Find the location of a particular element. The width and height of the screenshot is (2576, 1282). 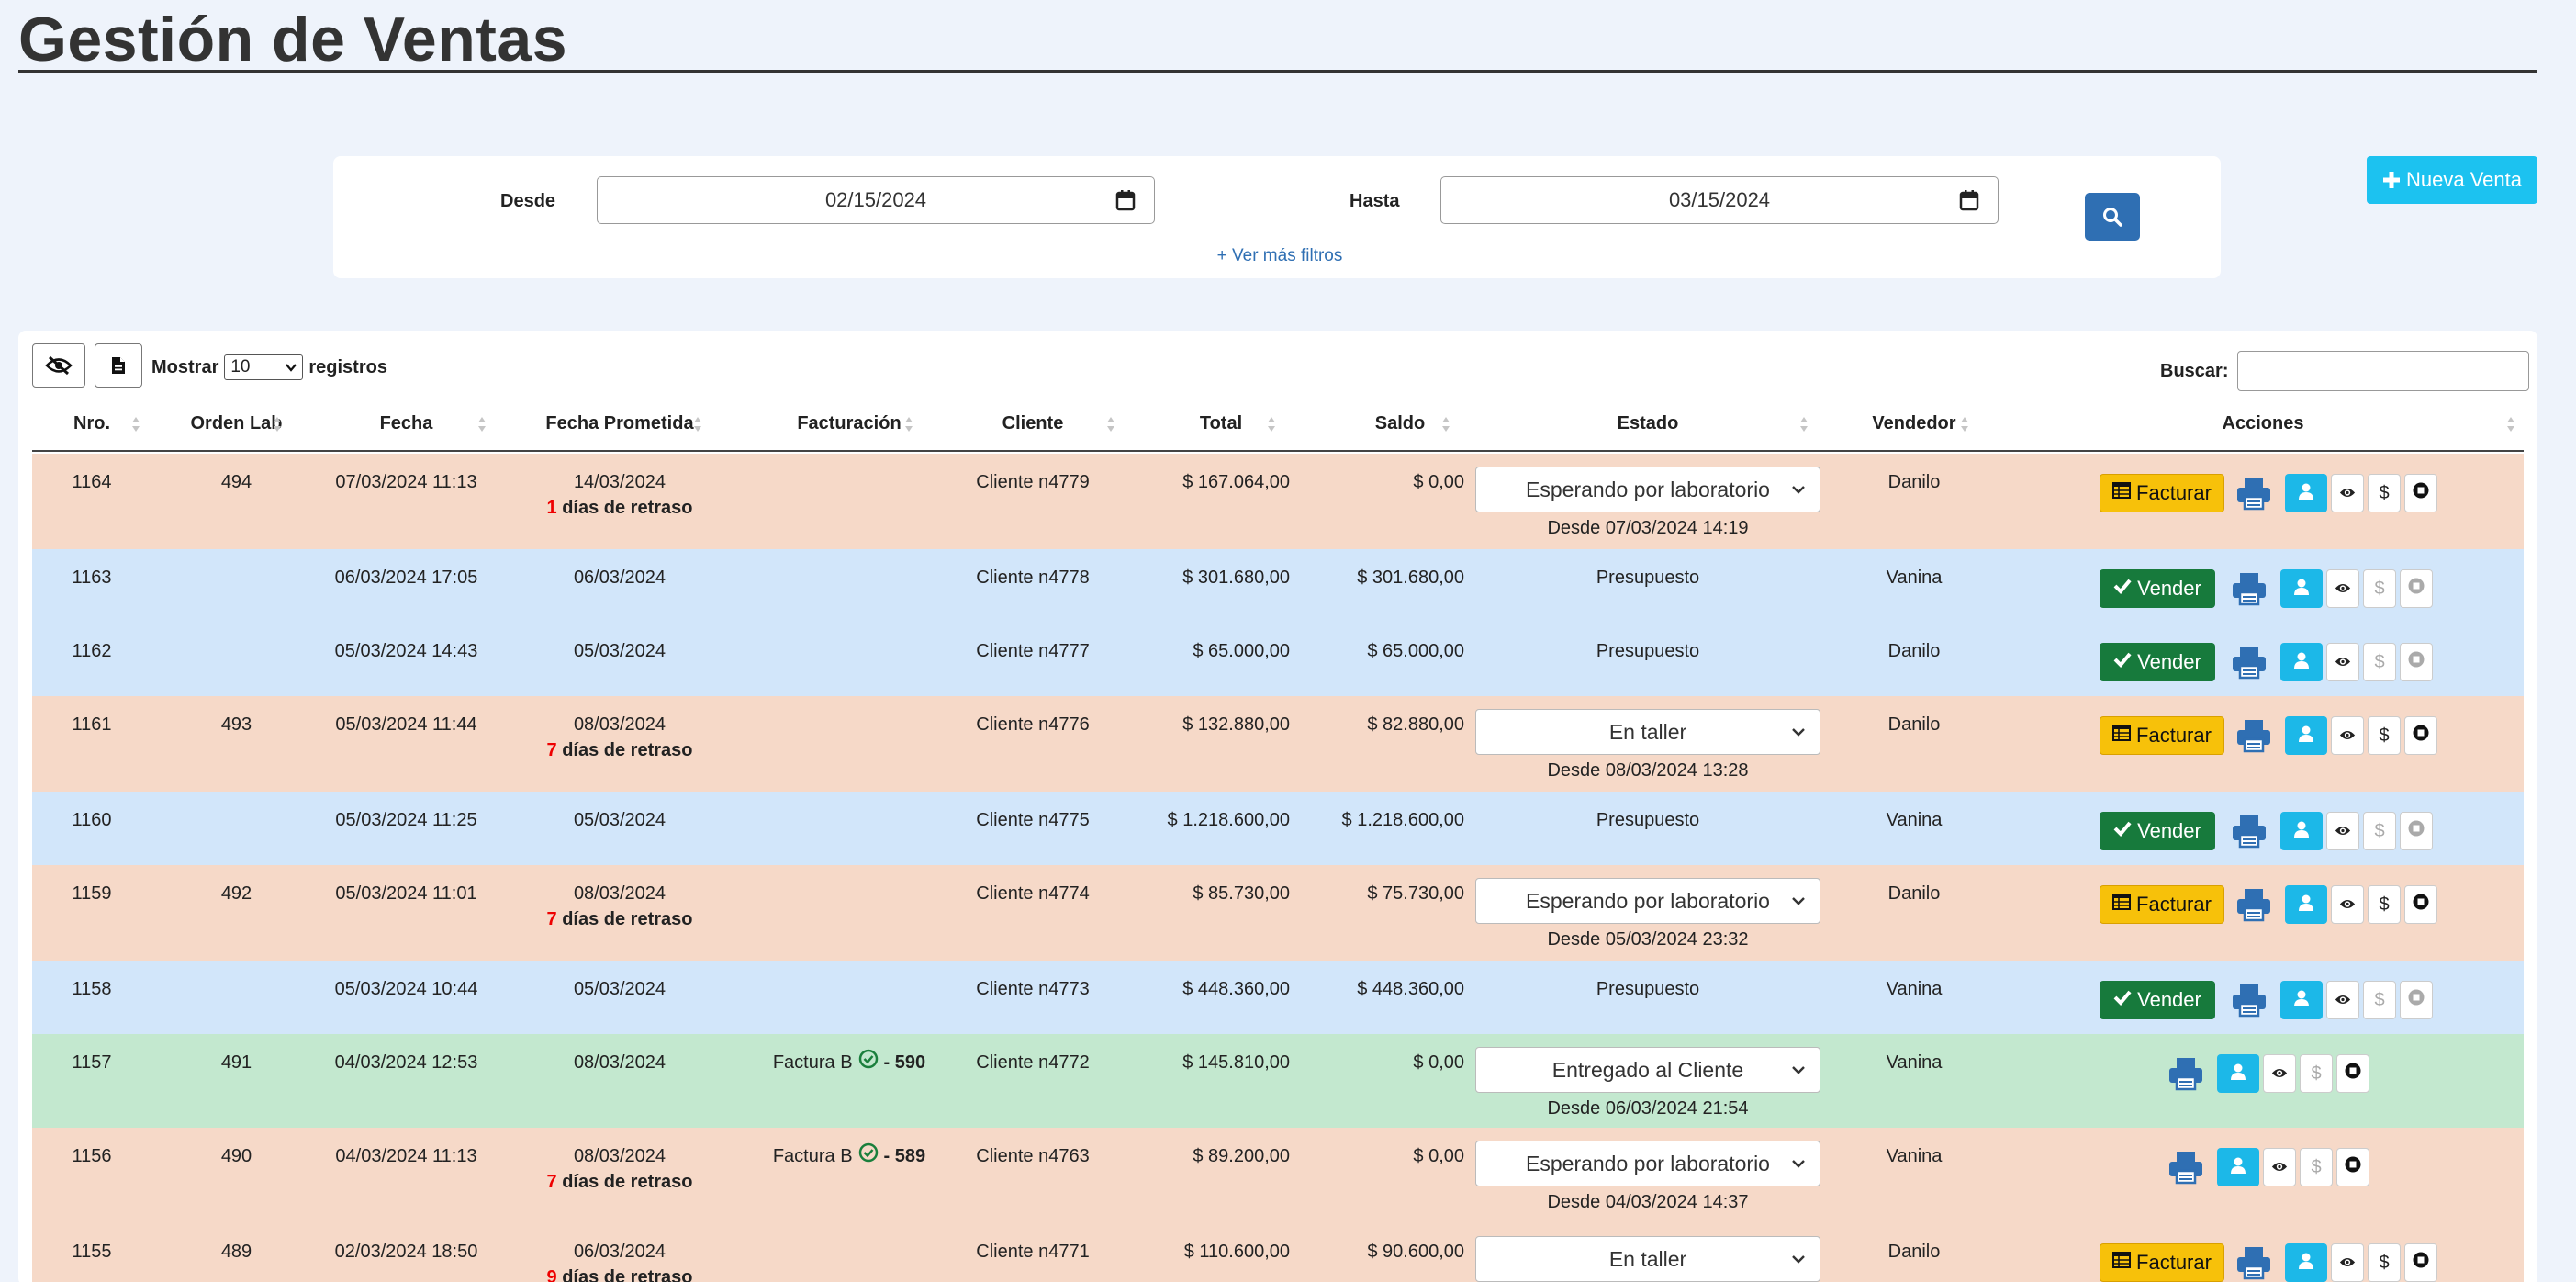

col-saldo: Saldo is located at coordinates (1400, 423).